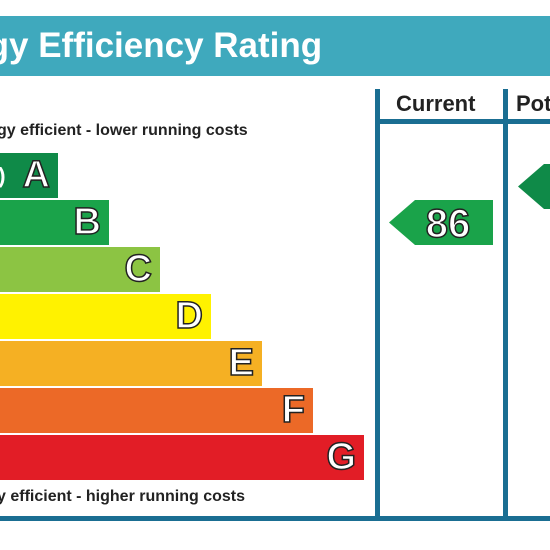 Image resolution: width=550 pixels, height=550 pixels. What do you see at coordinates (161, 45) in the screenshot?
I see `chart-title: rgy Efficiency Rating` at bounding box center [161, 45].